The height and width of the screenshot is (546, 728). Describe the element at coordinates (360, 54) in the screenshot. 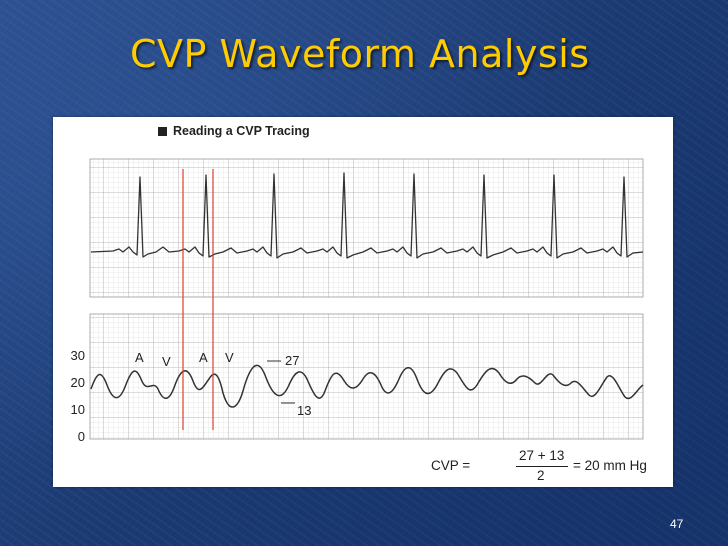

I see `slide-title: CVP Waveform Analysis` at that location.